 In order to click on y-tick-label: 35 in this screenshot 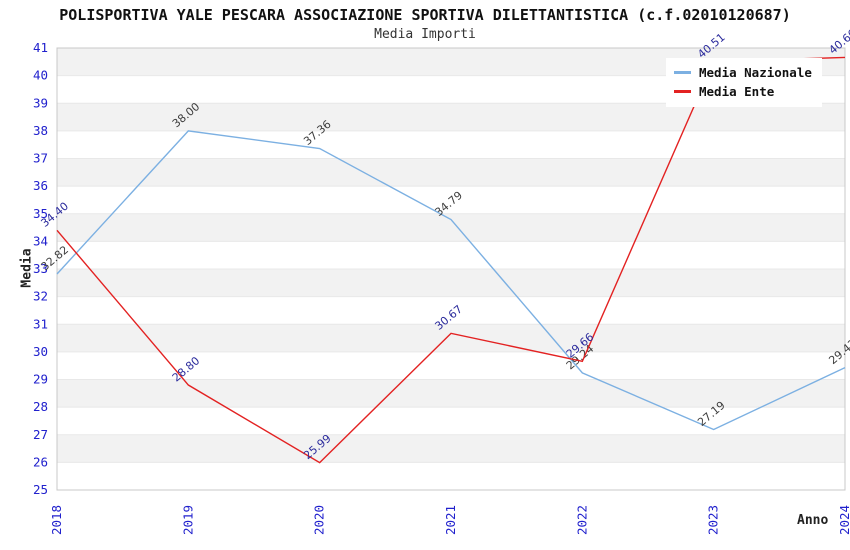, I will do `click(40, 213)`.